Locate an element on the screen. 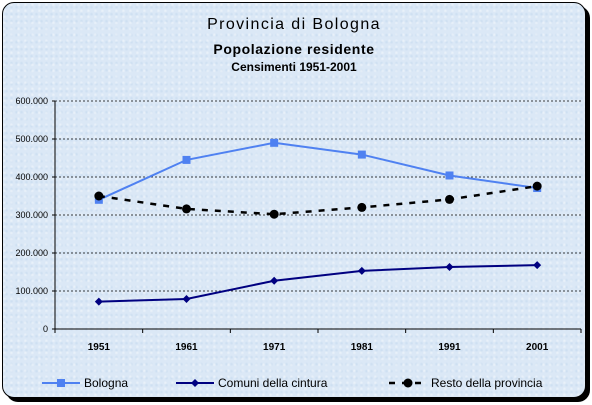 This screenshot has height=405, width=592. legend-marker-resto-della-provincia is located at coordinates (408, 383).